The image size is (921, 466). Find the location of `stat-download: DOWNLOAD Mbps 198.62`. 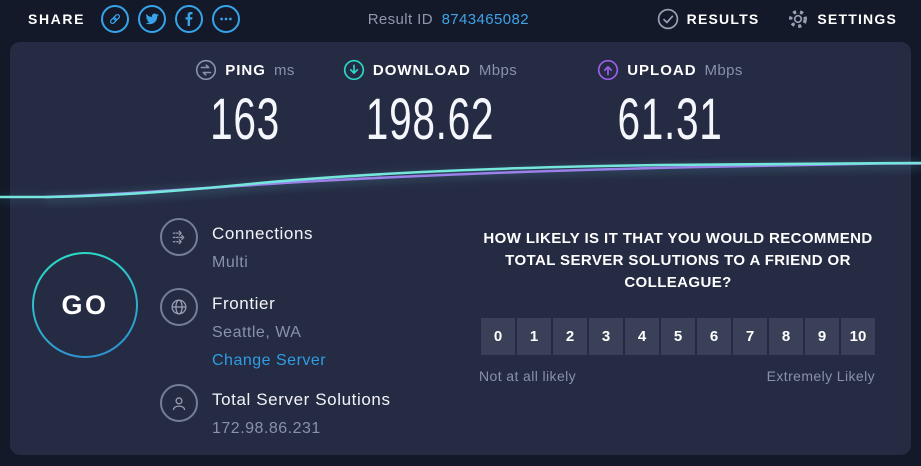

stat-download: DOWNLOAD Mbps 198.62 is located at coordinates (430, 103).